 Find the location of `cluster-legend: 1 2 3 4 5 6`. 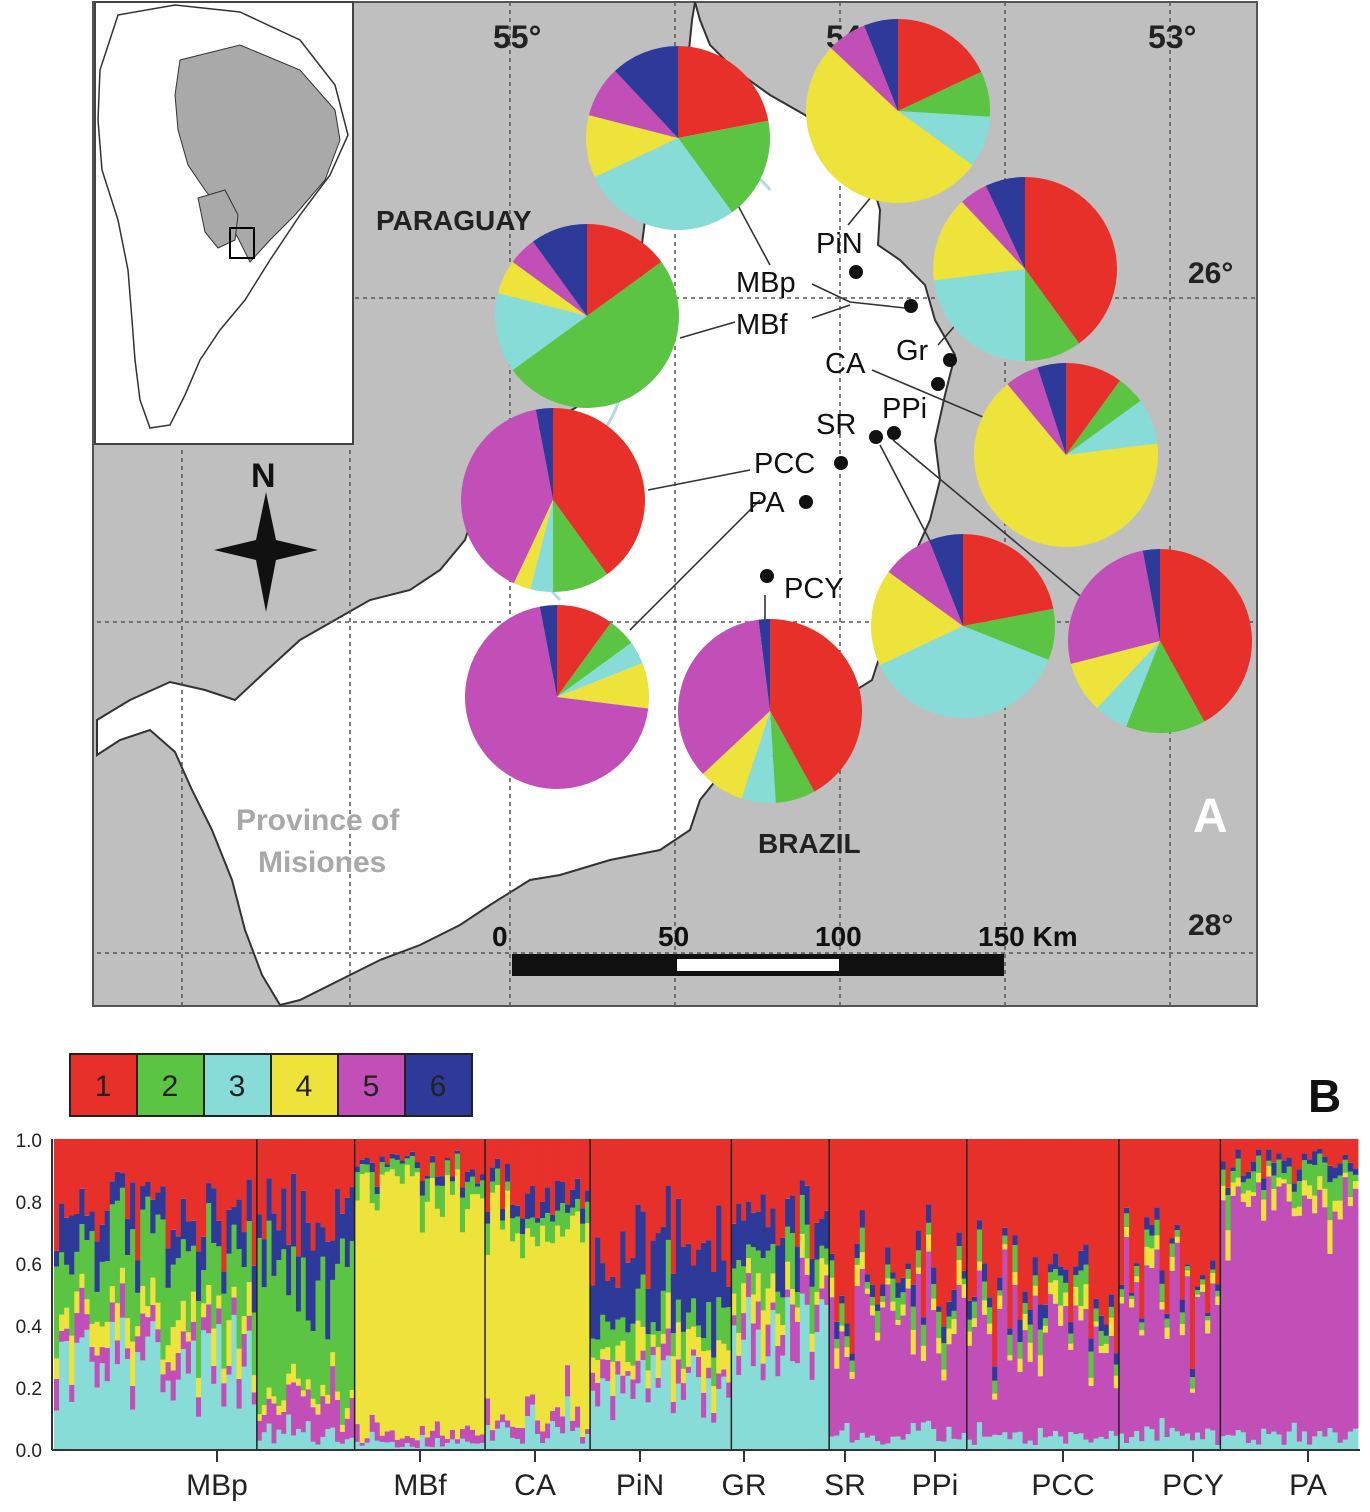

cluster-legend: 1 2 3 4 5 6 is located at coordinates (271, 1085).